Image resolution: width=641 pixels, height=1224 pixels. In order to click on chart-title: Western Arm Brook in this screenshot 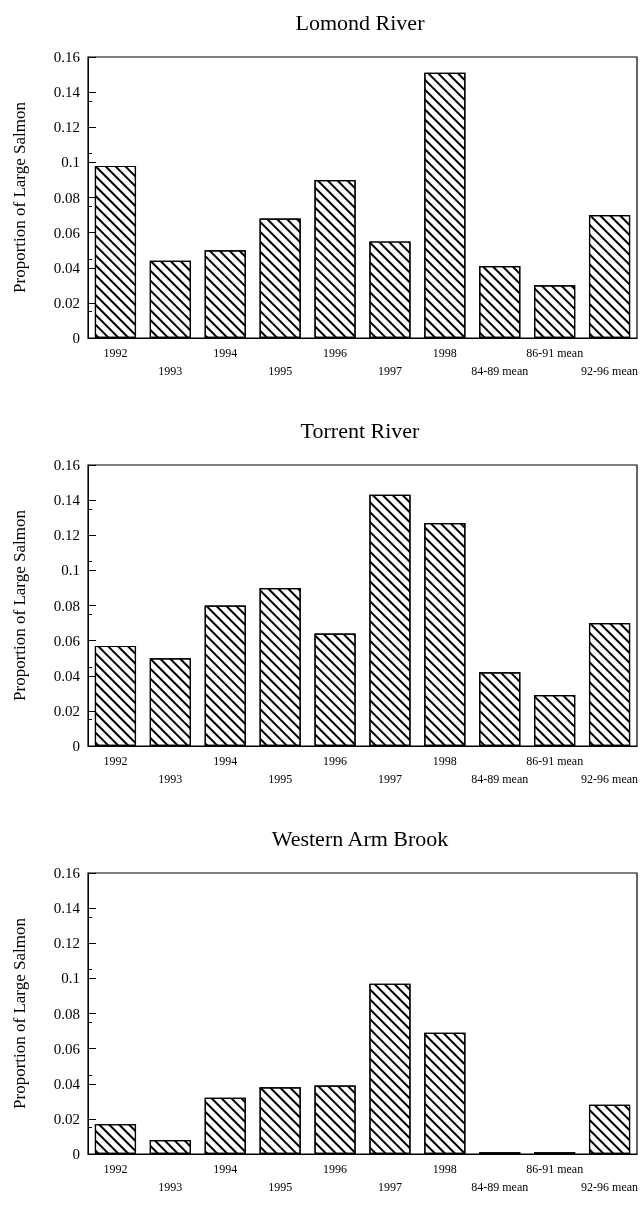, I will do `click(360, 838)`.